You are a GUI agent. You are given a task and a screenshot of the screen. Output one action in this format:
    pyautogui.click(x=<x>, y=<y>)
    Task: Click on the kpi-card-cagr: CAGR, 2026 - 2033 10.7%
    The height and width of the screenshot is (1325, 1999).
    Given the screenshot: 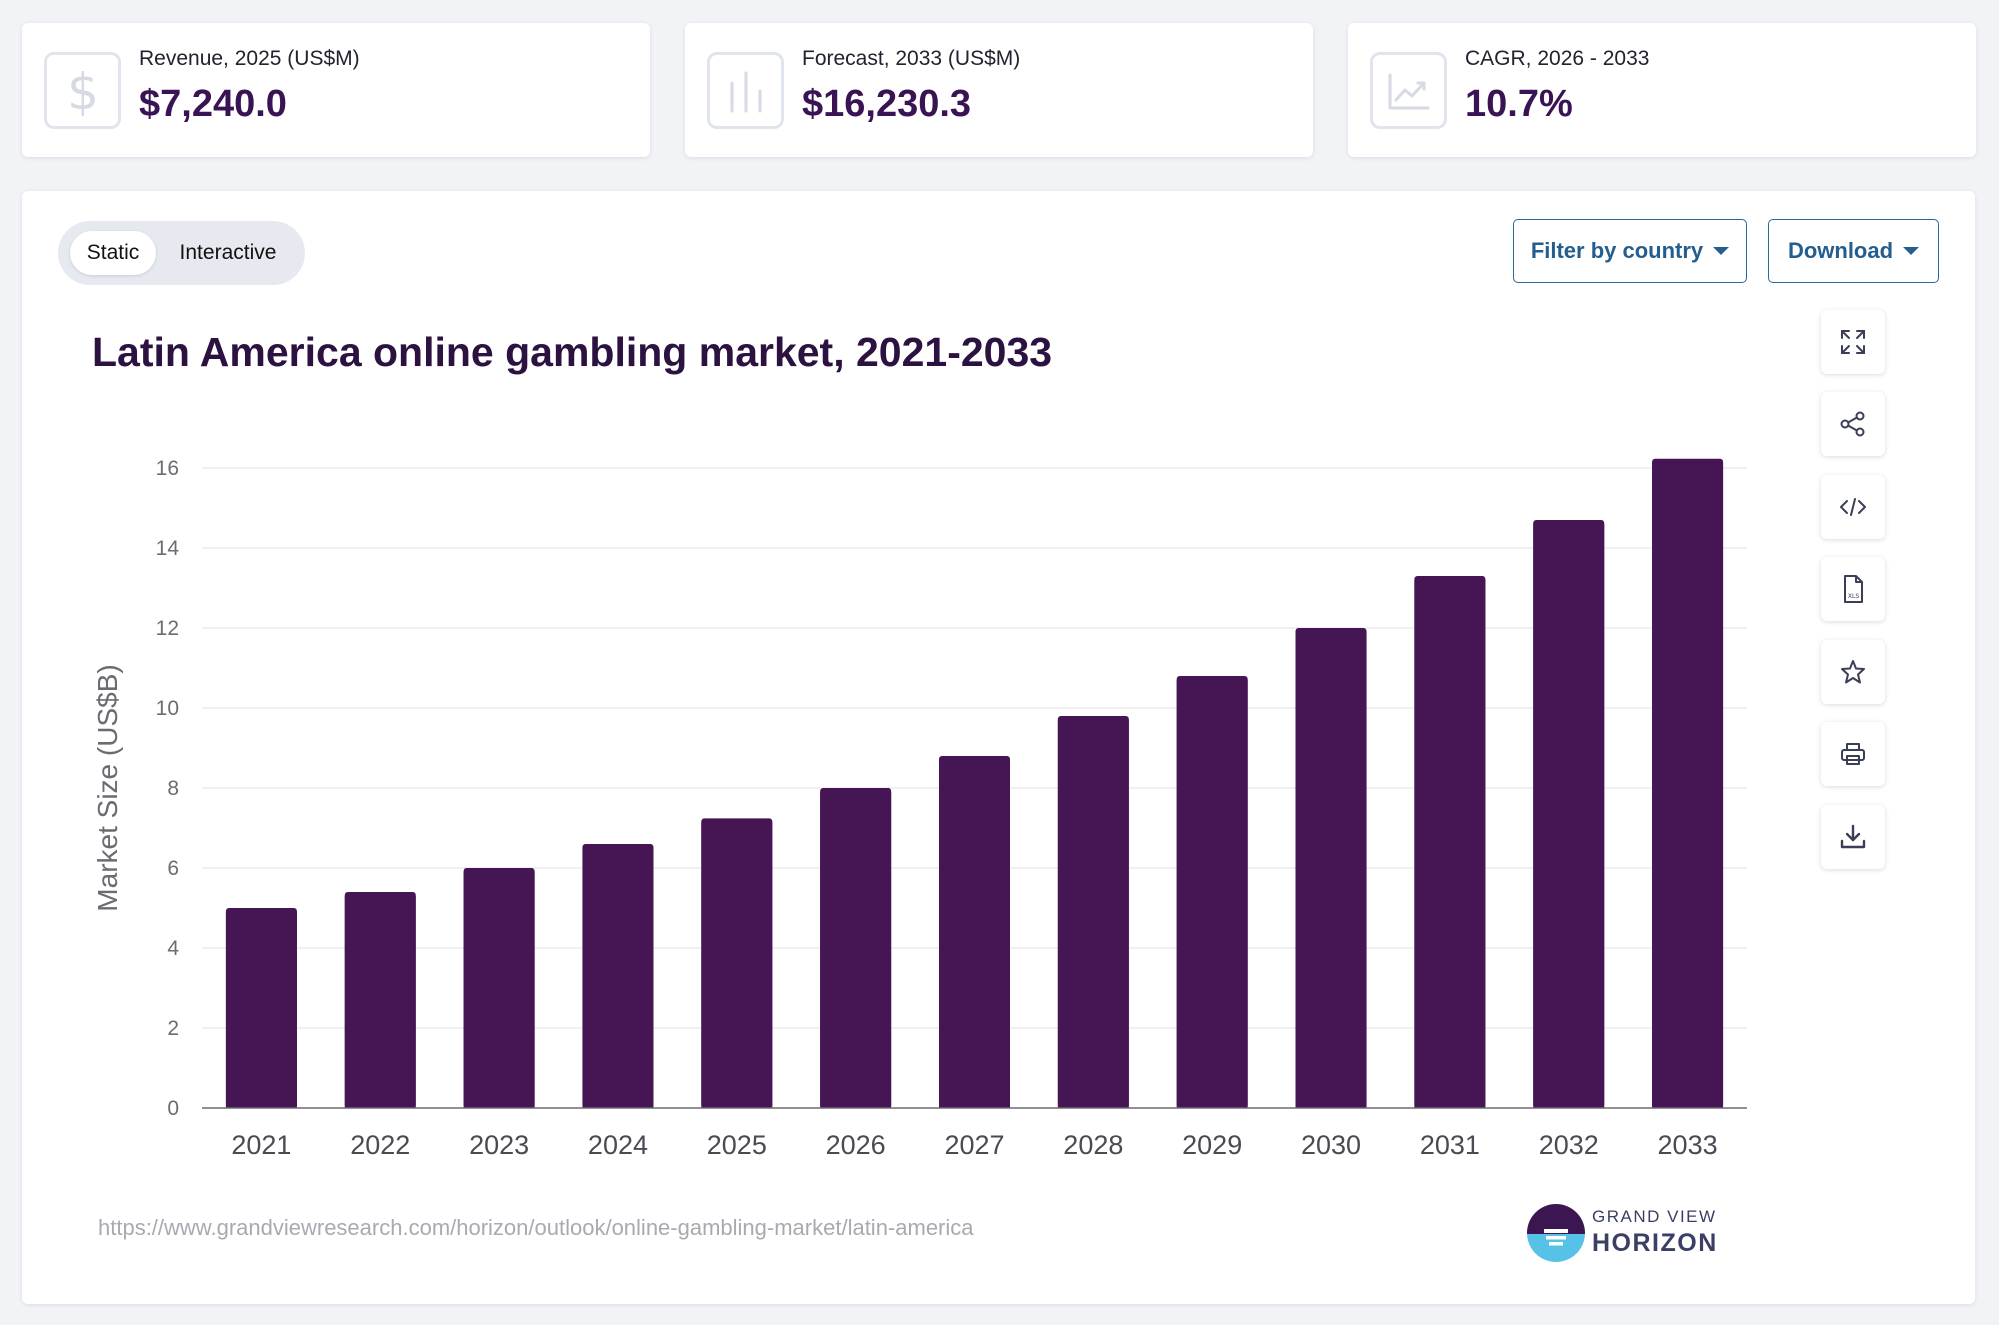 What is the action you would take?
    pyautogui.click(x=1662, y=90)
    